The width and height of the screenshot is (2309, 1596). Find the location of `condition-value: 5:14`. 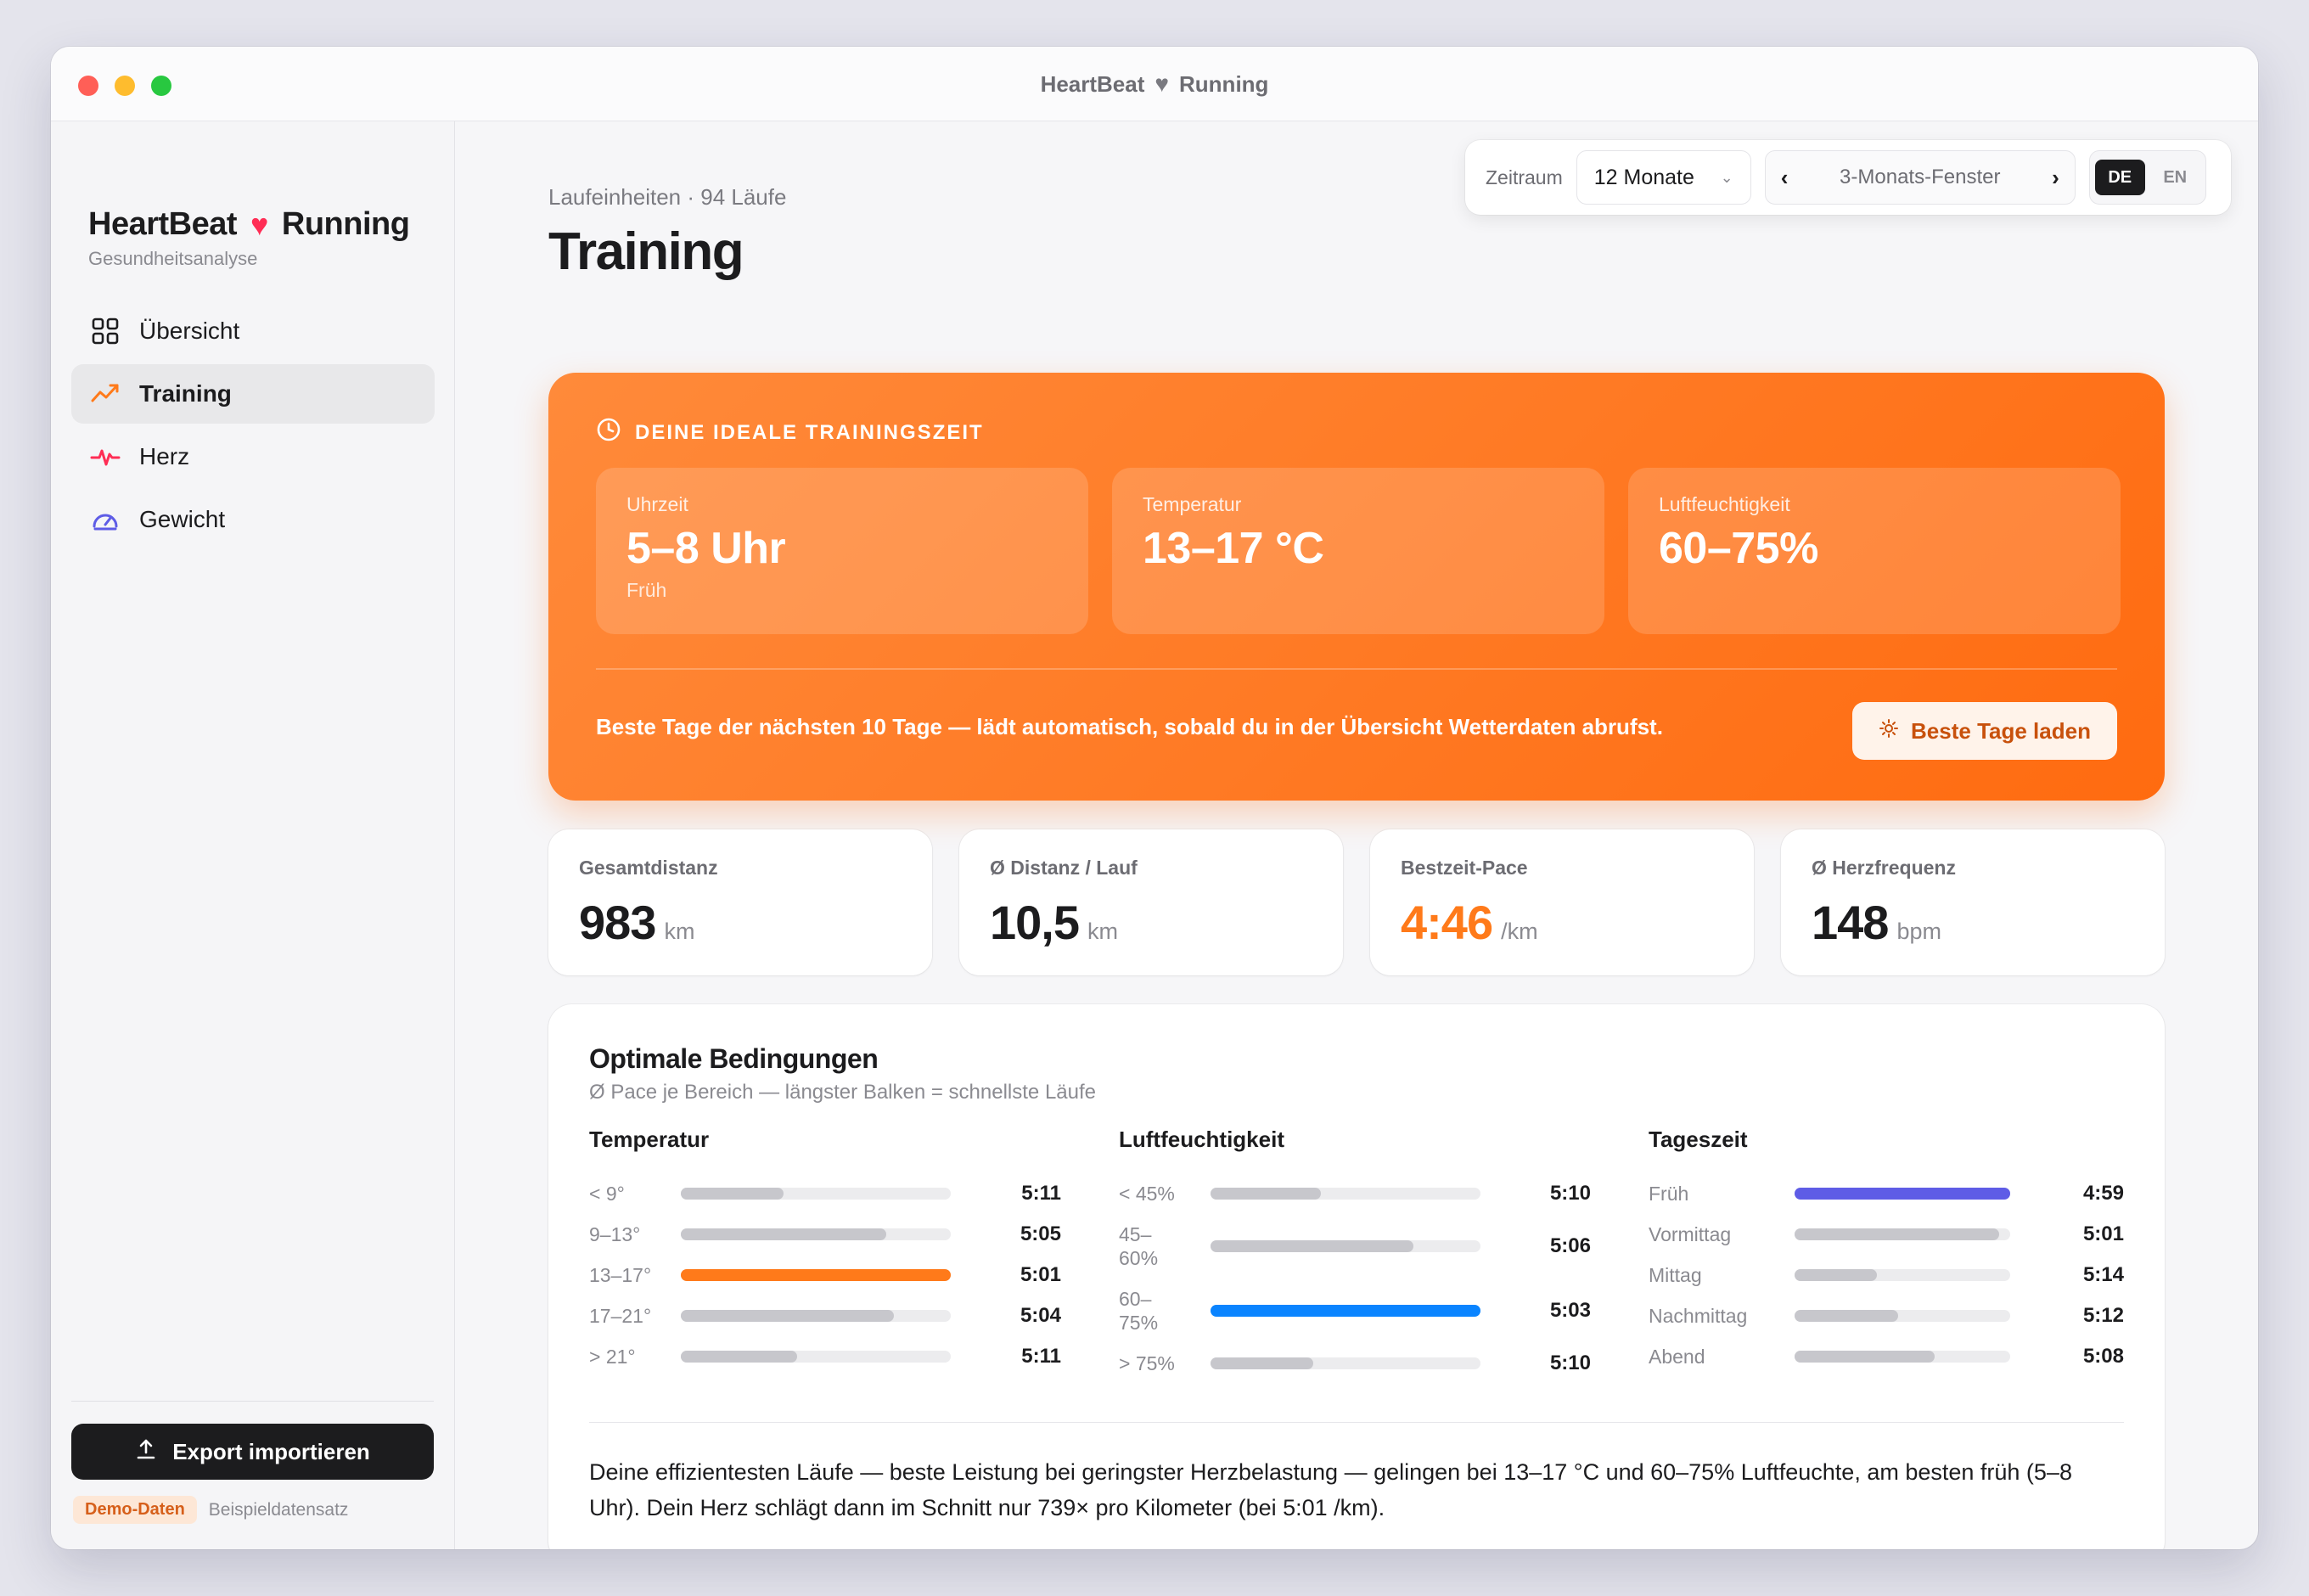

condition-value: 5:14 is located at coordinates (2103, 1274).